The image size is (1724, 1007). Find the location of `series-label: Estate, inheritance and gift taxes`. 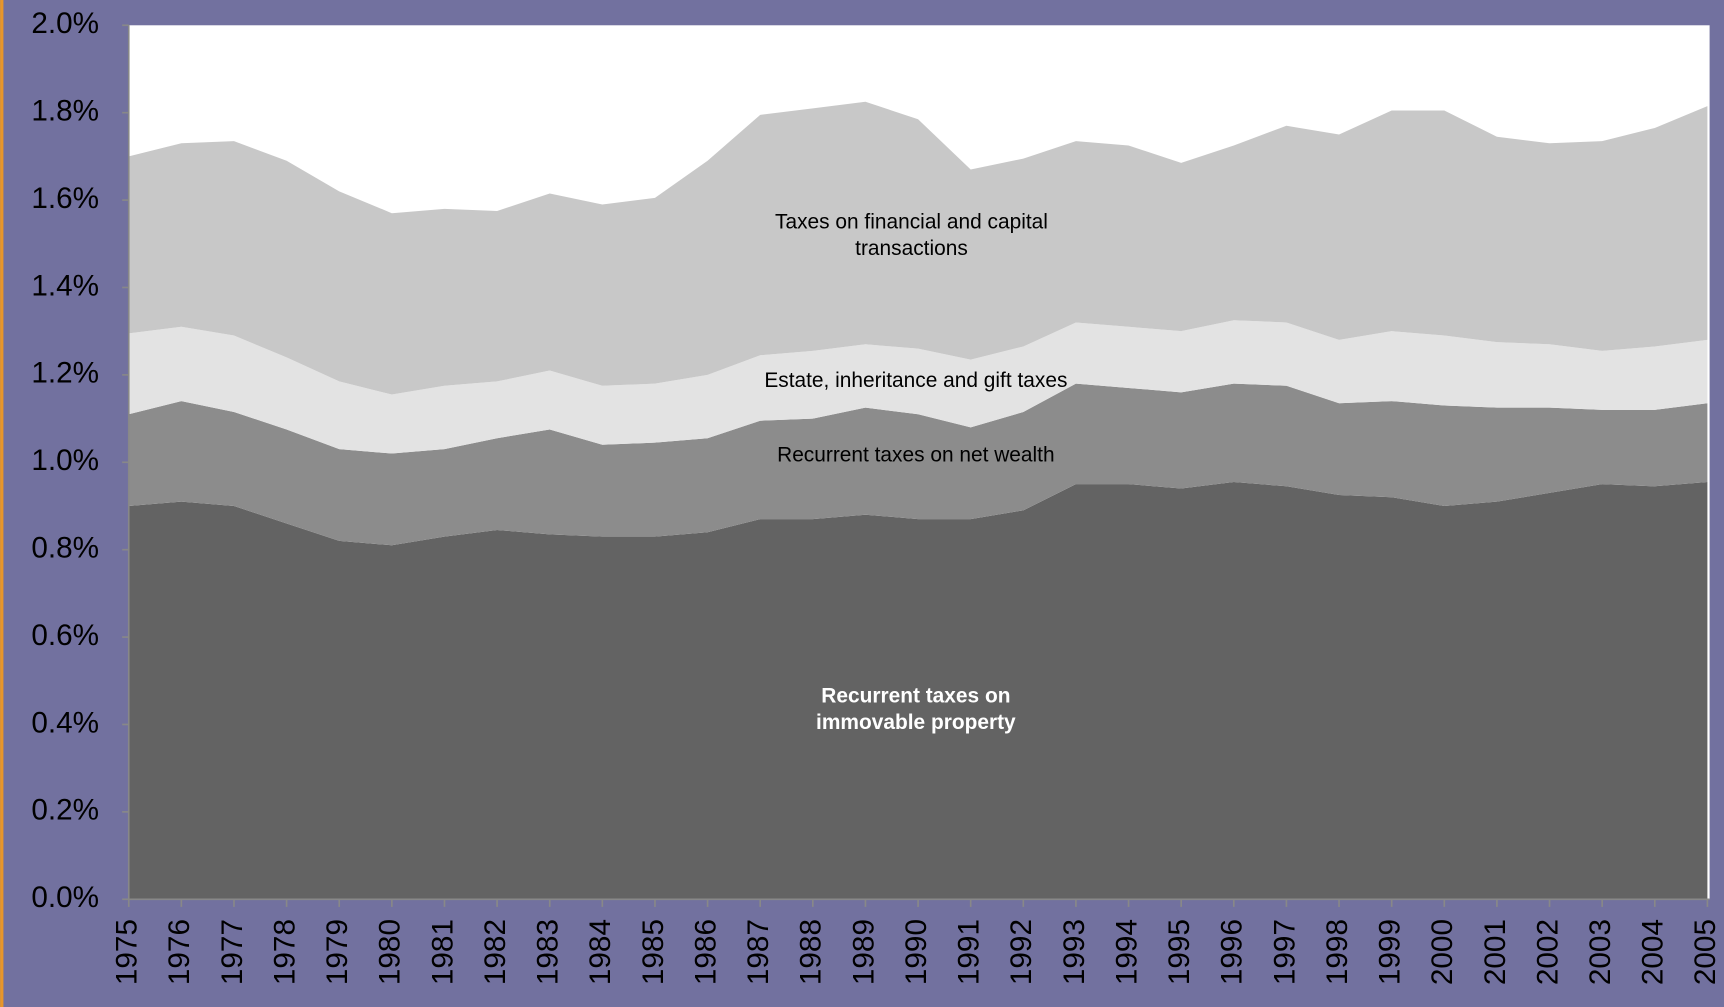

series-label: Estate, inheritance and gift taxes is located at coordinates (916, 381).